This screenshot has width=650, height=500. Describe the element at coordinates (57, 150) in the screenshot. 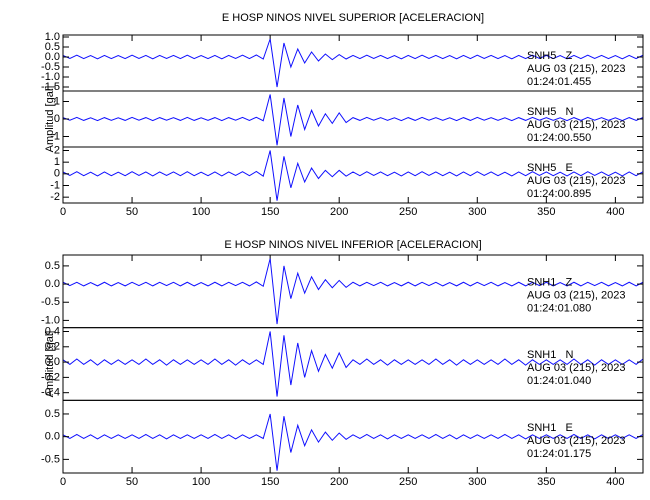

I see `y-tick-label: 2` at that location.